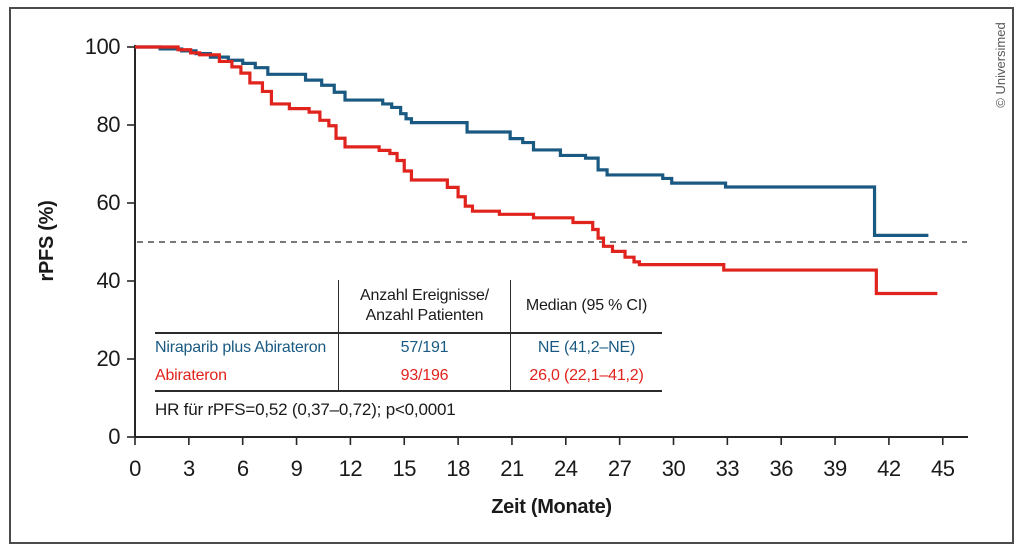 This screenshot has width=1024, height=551. What do you see at coordinates (512, 468) in the screenshot?
I see `x-tick-label: 21` at bounding box center [512, 468].